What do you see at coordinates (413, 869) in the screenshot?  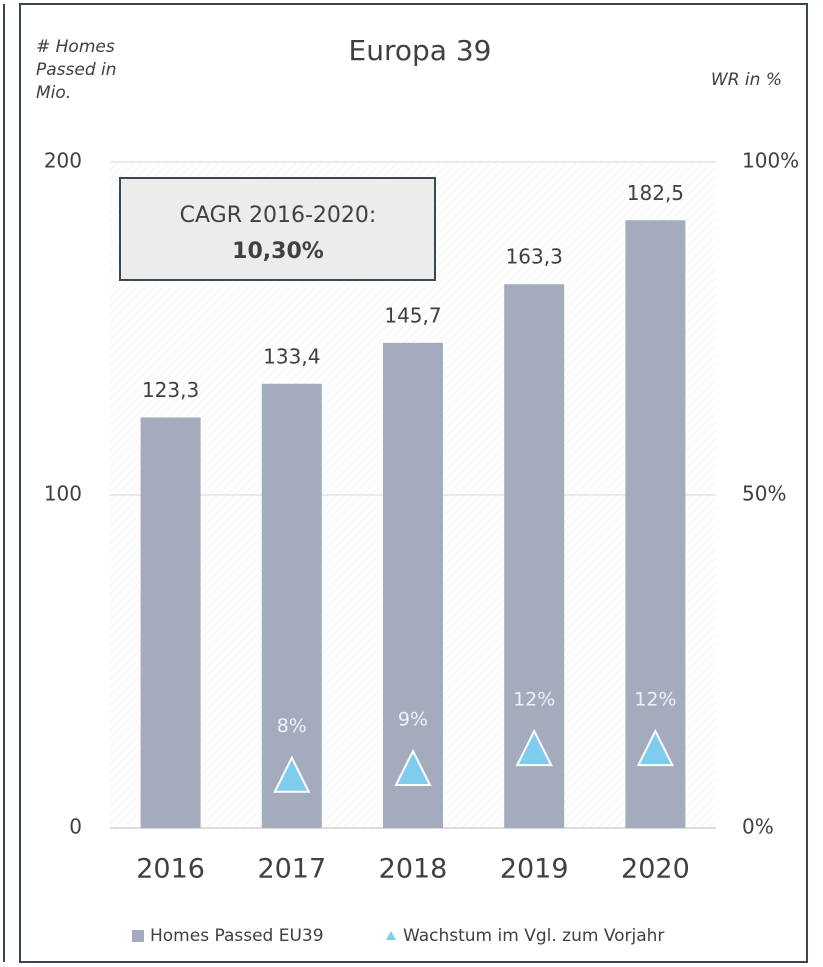 I see `x-tick-label: 2018` at bounding box center [413, 869].